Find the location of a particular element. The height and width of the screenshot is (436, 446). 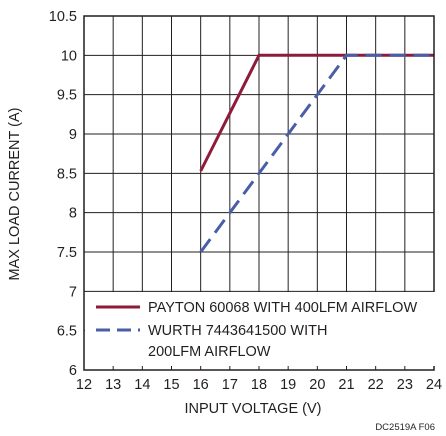

x-tick-label: 22 is located at coordinates (376, 385).